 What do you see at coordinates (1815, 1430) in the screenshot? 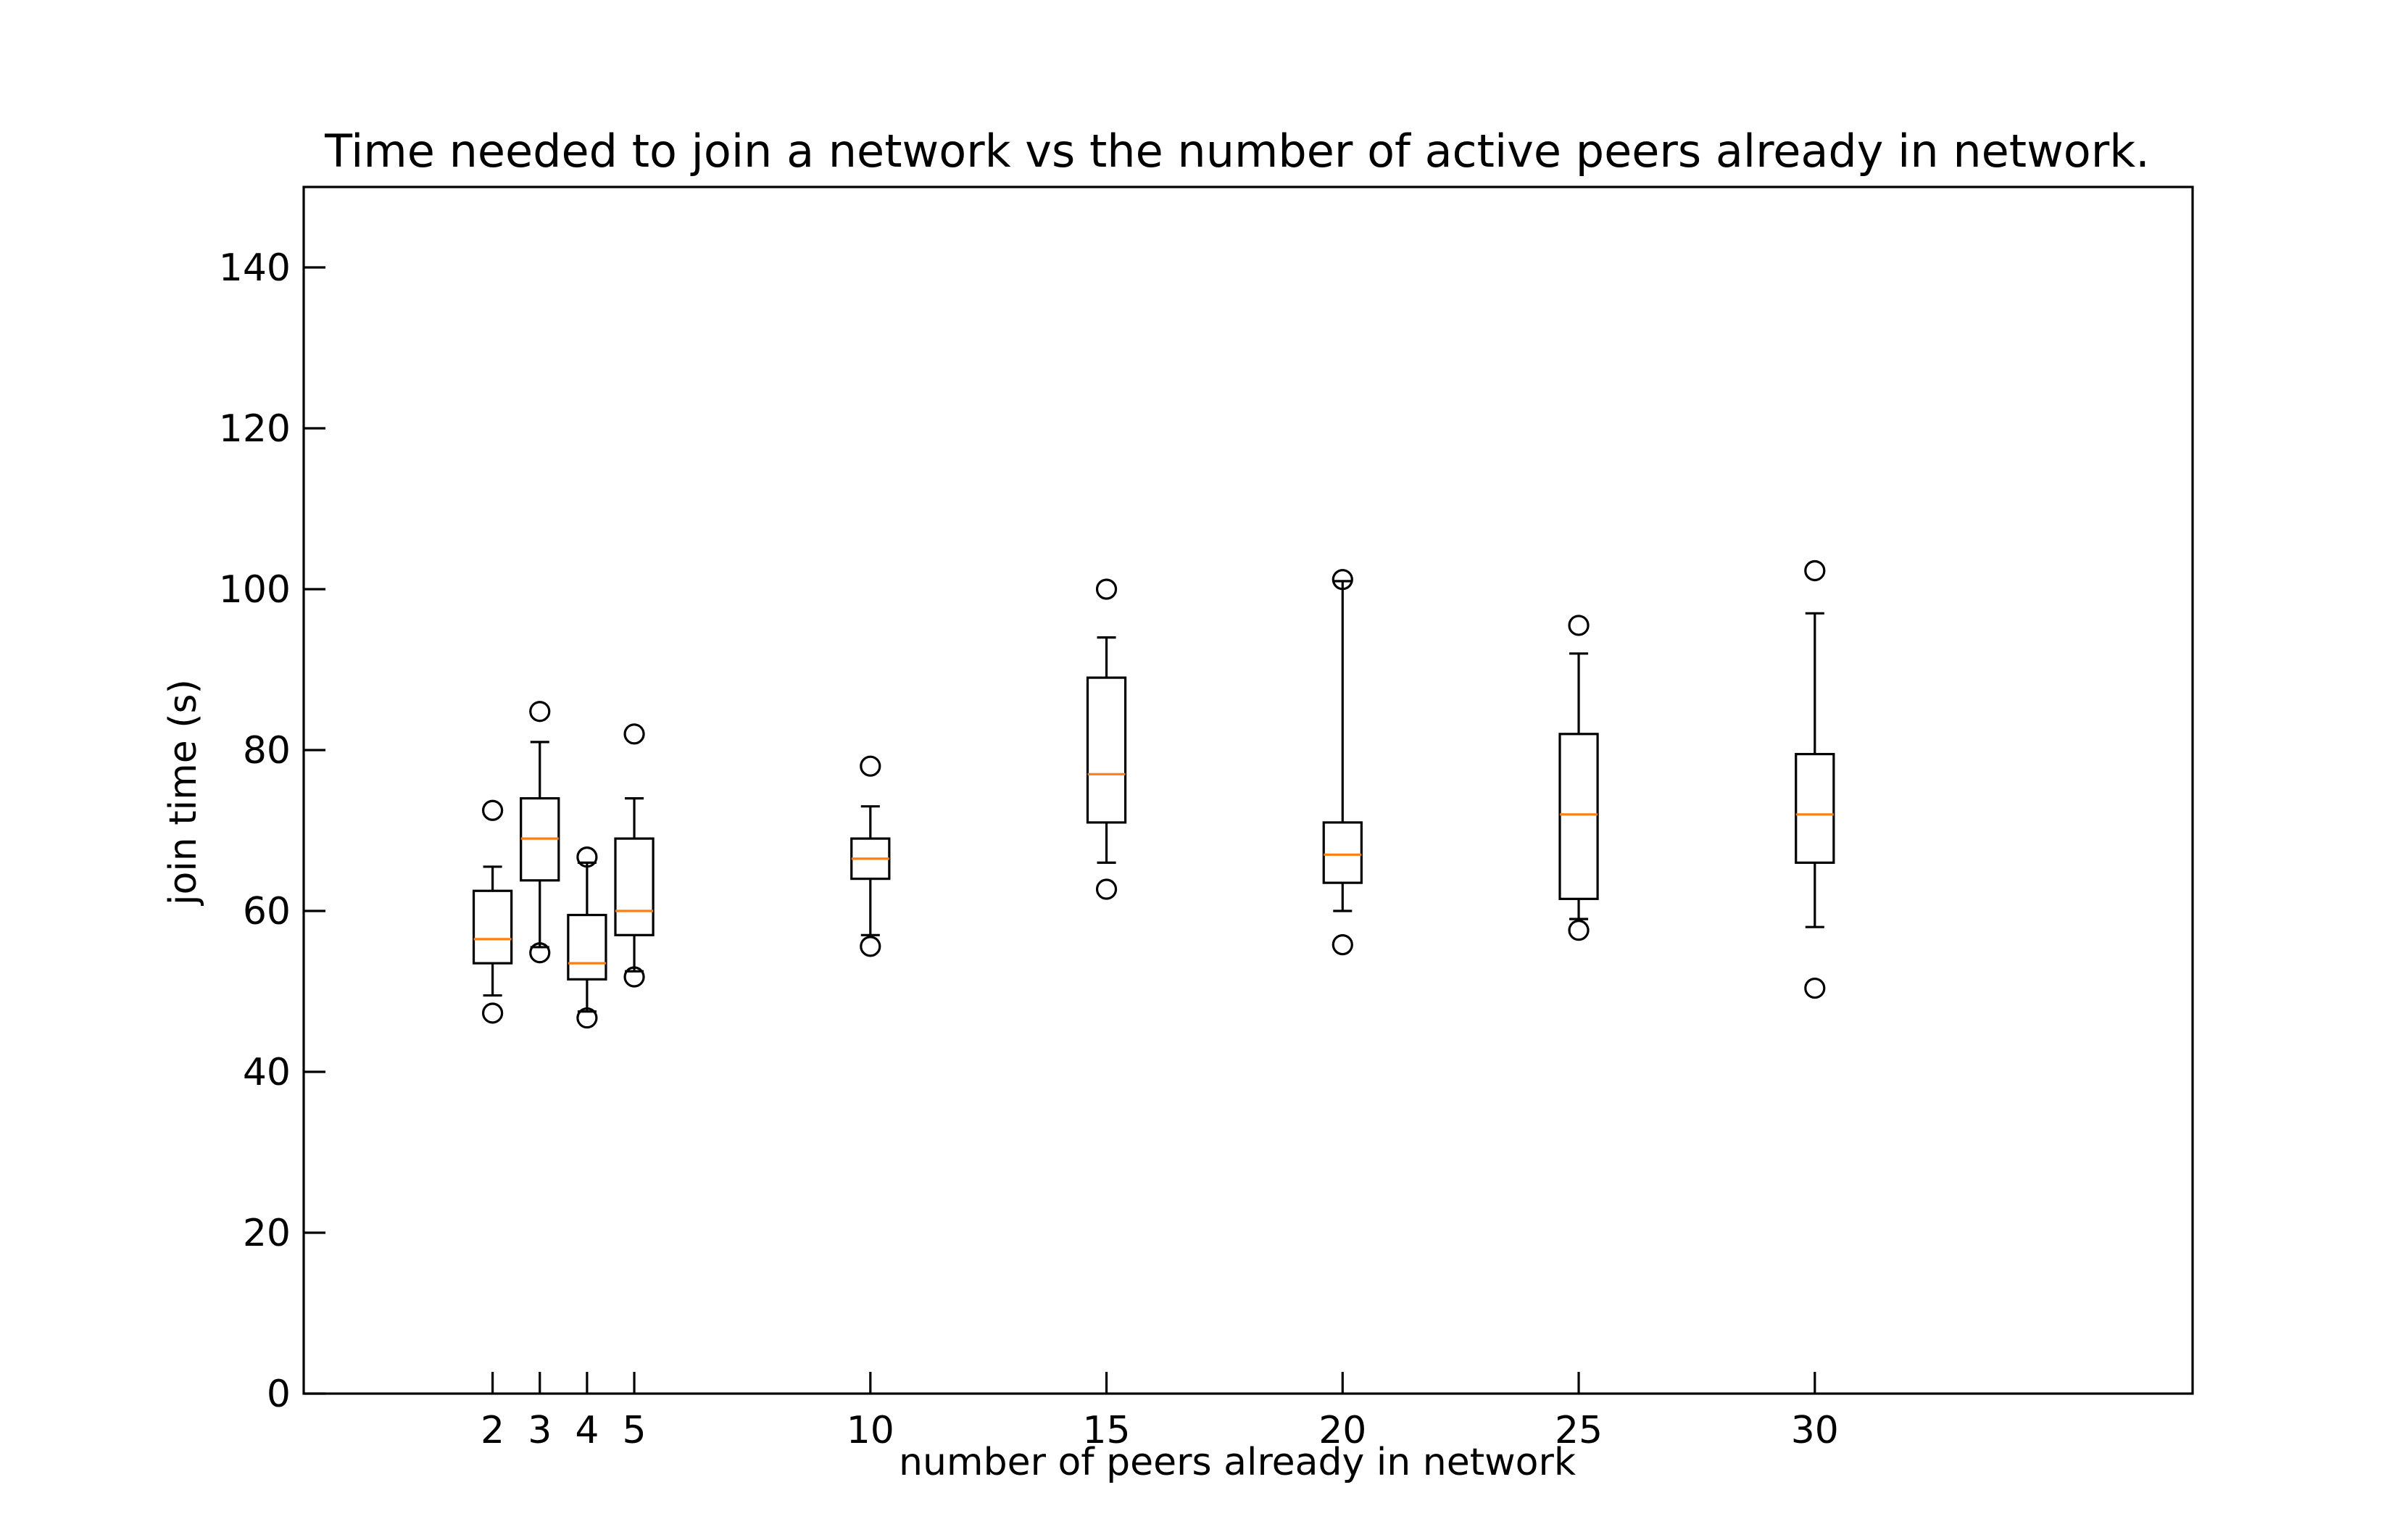
I see `x-tick-label: 30` at bounding box center [1815, 1430].